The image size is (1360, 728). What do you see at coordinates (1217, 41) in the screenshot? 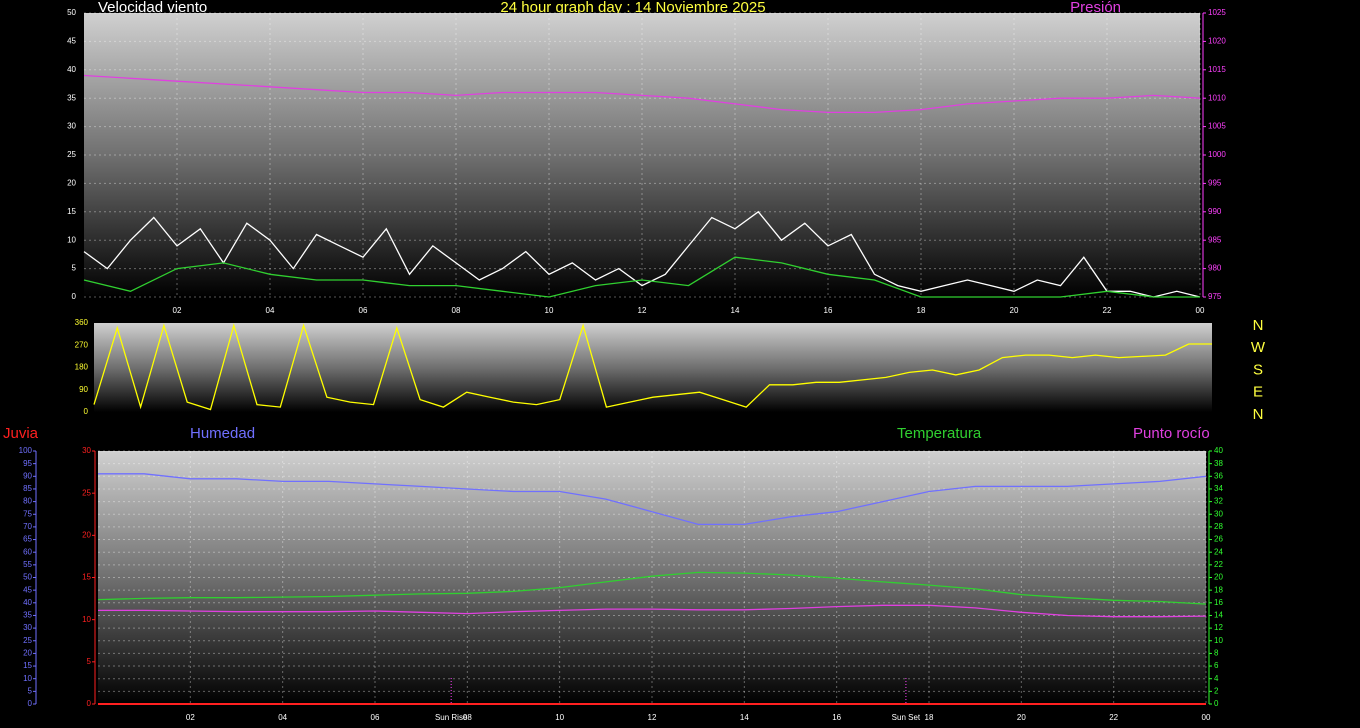
I see `y2-tick-label: 1020` at bounding box center [1217, 41].